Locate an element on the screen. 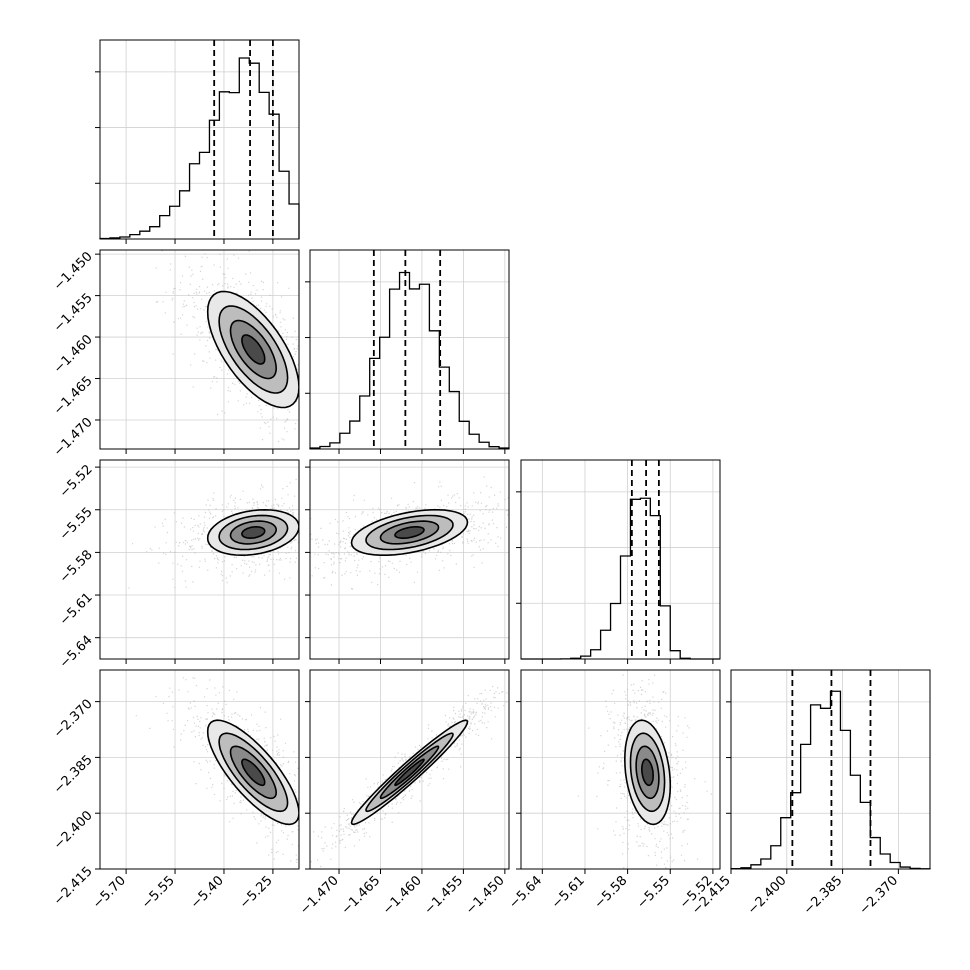  y-tick-label: −2.385 is located at coordinates (73, 774).